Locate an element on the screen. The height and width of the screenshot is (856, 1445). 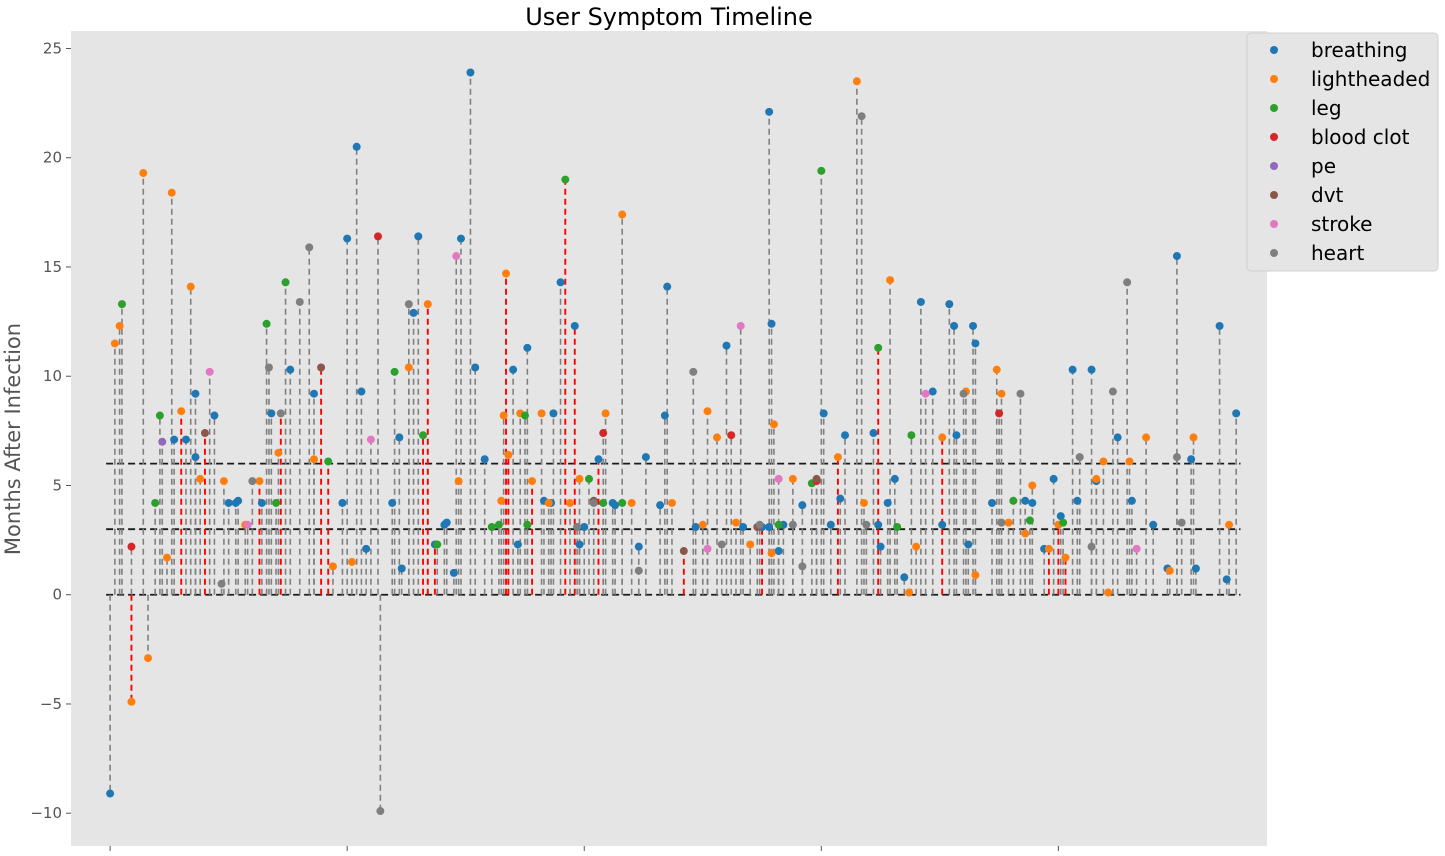
y-axis-label: Months After Infection is located at coordinates (13, 439).